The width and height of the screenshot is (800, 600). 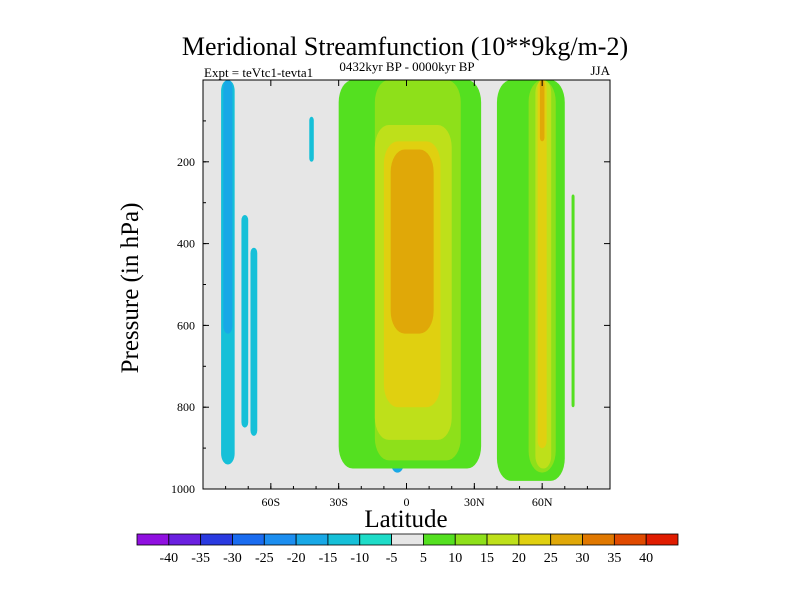 I want to click on colorbar-label: -40, so click(x=168, y=558).